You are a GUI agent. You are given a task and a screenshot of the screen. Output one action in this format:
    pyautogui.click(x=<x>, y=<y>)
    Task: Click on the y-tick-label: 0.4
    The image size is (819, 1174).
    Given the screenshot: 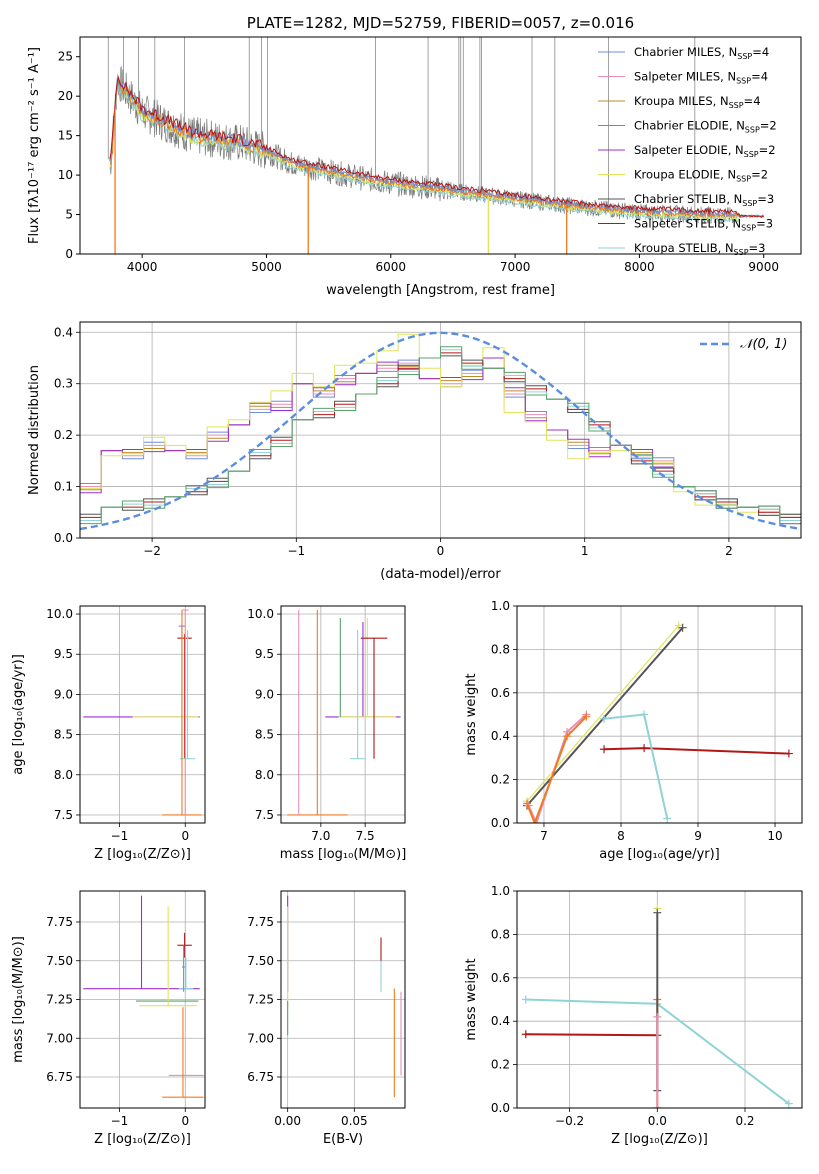 What is the action you would take?
    pyautogui.click(x=500, y=1021)
    